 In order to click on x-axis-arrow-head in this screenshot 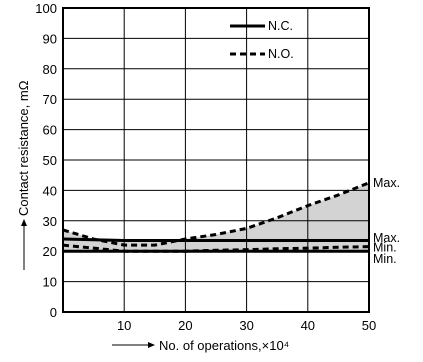, I will do `click(151, 345)`.